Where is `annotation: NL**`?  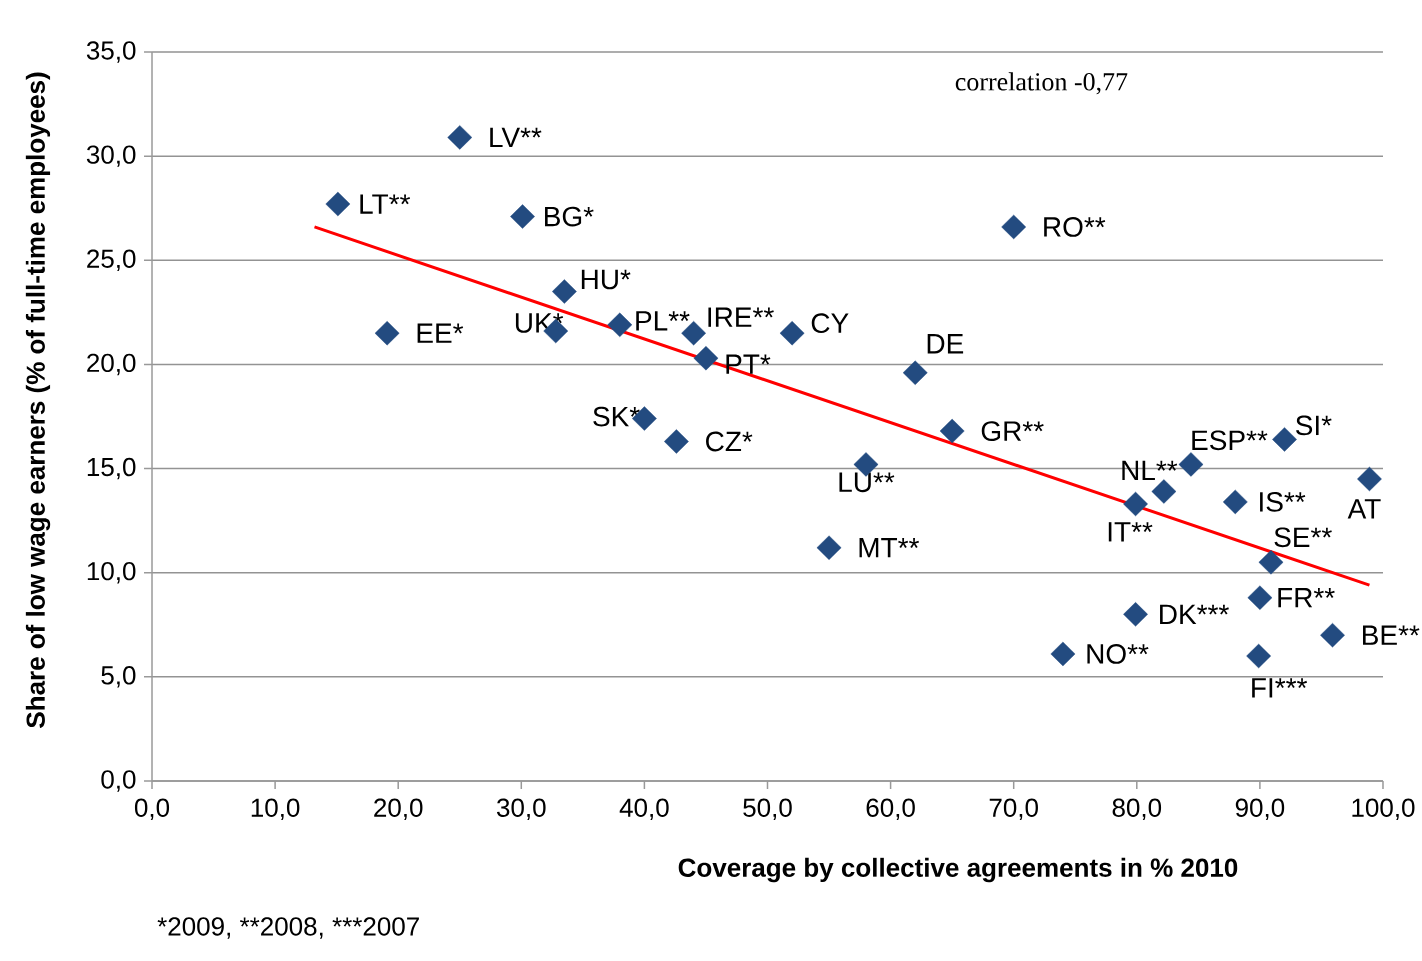 annotation: NL** is located at coordinates (1150, 470).